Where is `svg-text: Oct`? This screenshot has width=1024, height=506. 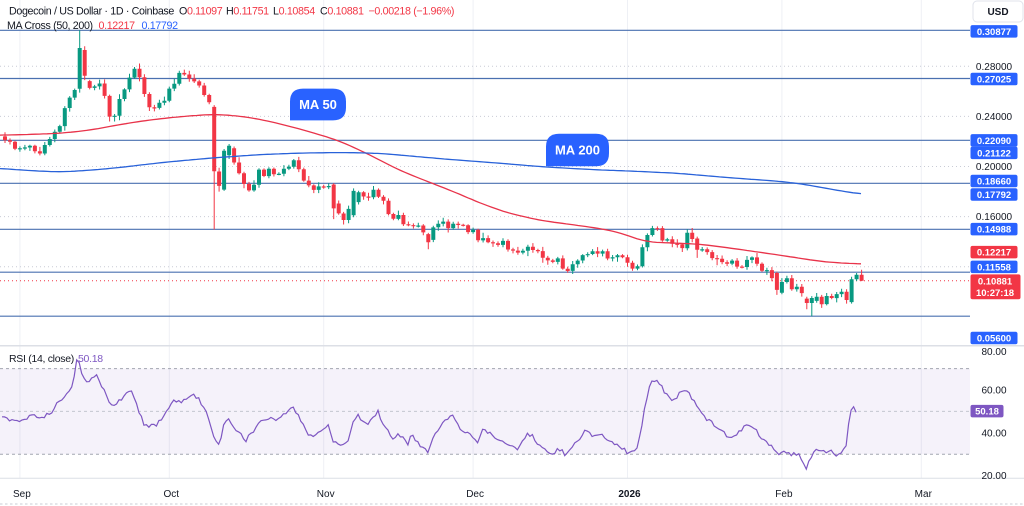 svg-text: Oct is located at coordinates (172, 494).